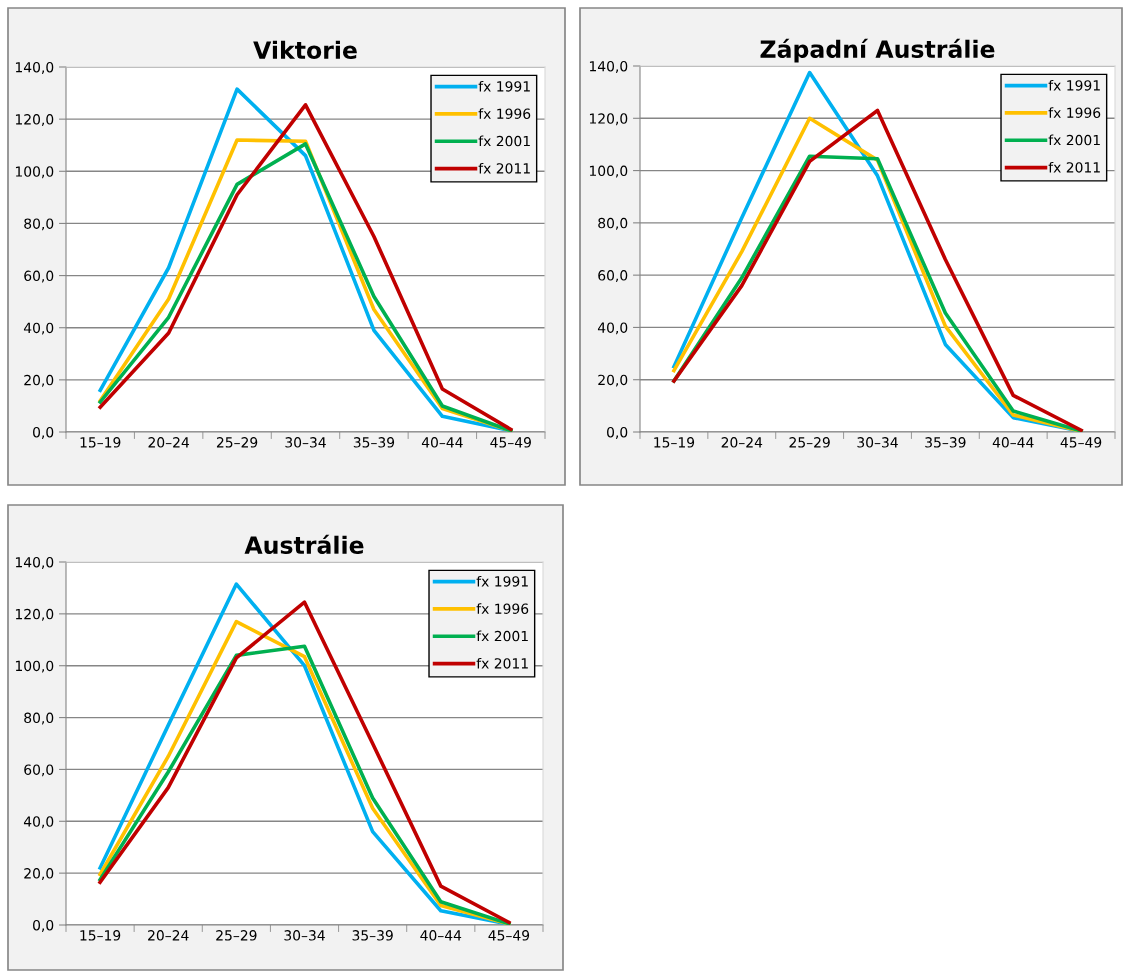 This screenshot has width=1123, height=976. Describe the element at coordinates (305, 49) in the screenshot. I see `chart-title: Viktorie` at that location.